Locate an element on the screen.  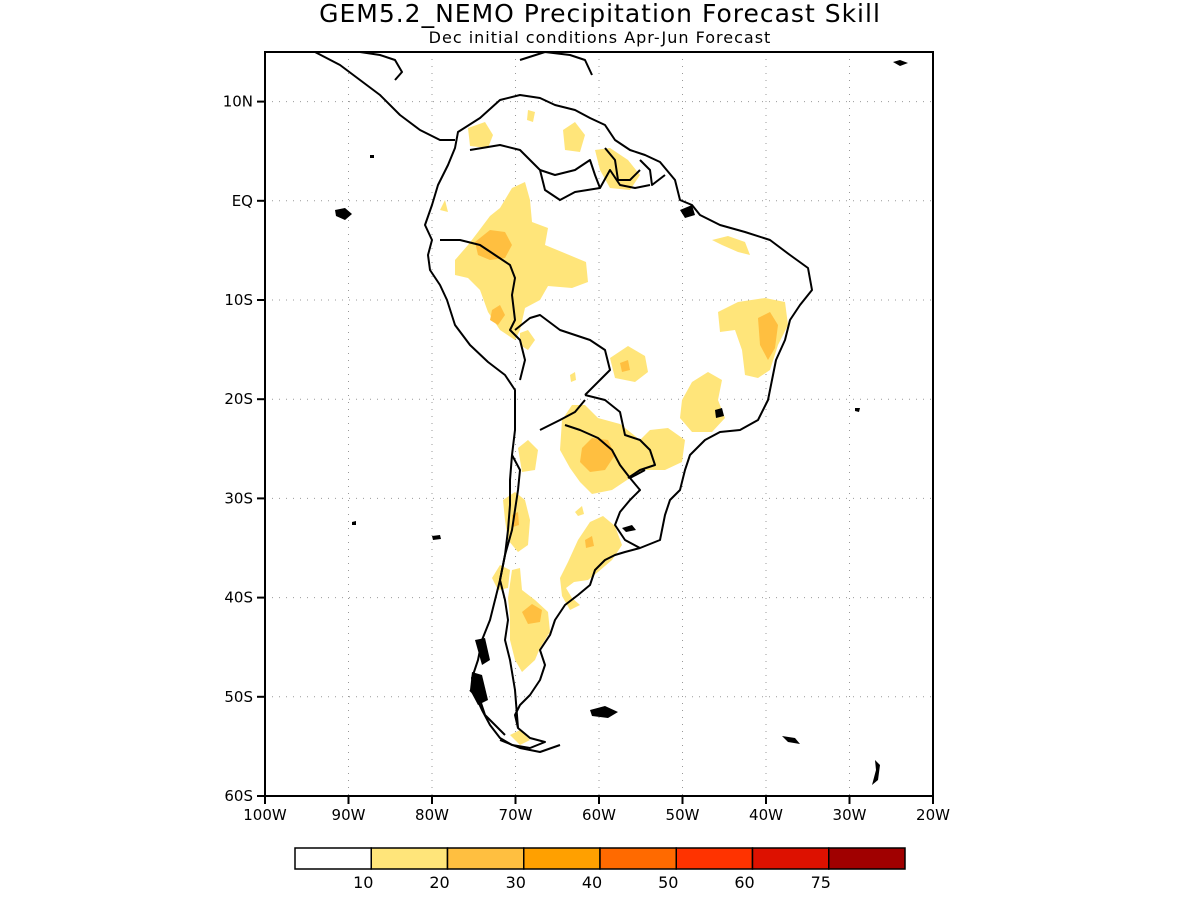
lon-tick-label: 40W is located at coordinates (766, 815).